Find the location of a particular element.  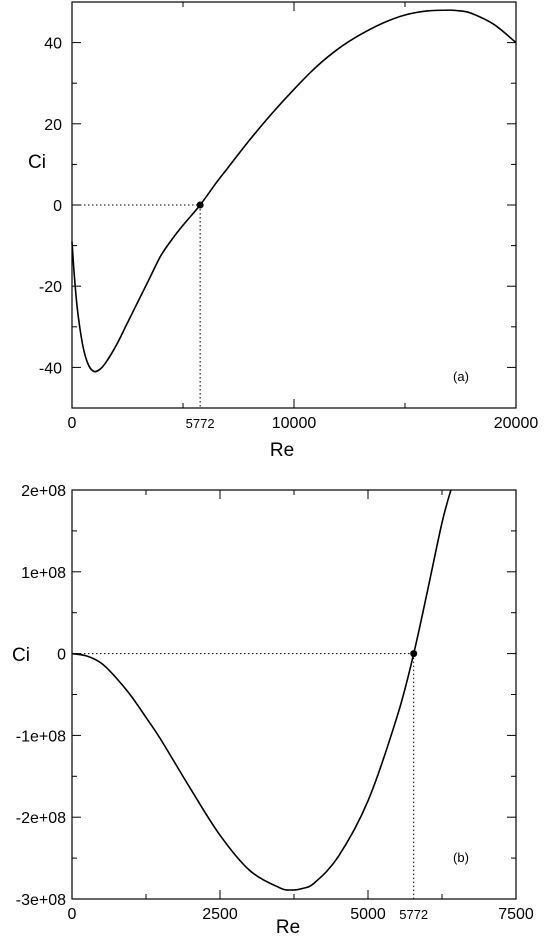

x-tick-label: 5000 is located at coordinates (368, 914).